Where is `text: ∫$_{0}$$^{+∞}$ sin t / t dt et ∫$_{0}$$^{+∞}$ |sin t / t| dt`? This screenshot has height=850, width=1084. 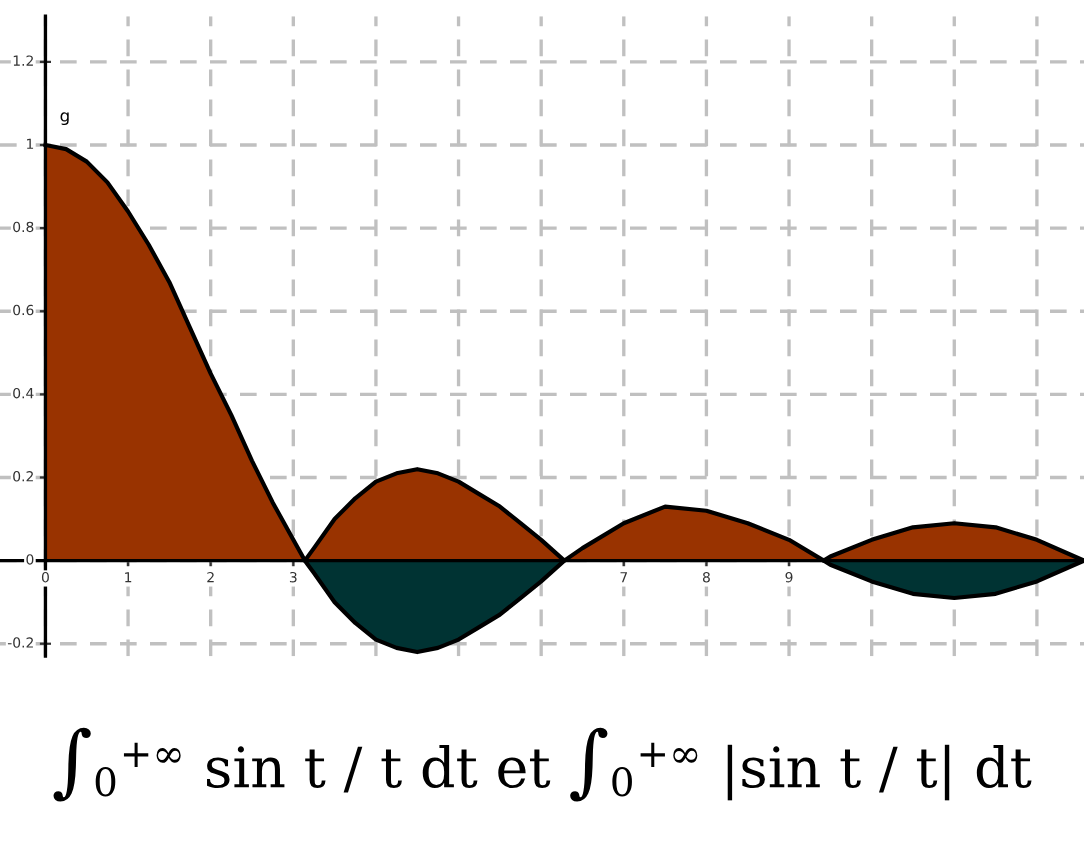 text: ∫$_{0}$$^{+∞}$ sin t / t dt et ∫$_{0}$$^{+∞}$ |sin t / t| dt is located at coordinates (542, 764).